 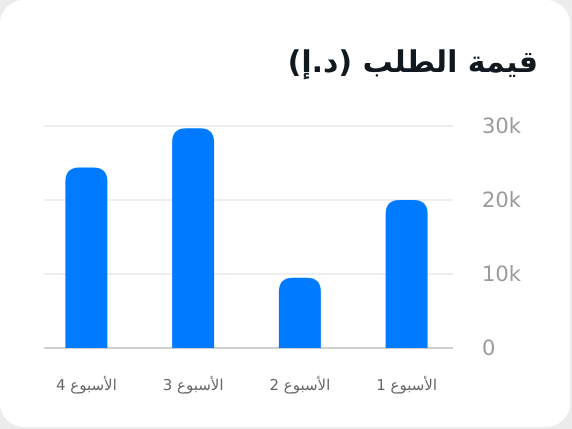 I want to click on xtick: الأسبوع 2, so click(x=299, y=385).